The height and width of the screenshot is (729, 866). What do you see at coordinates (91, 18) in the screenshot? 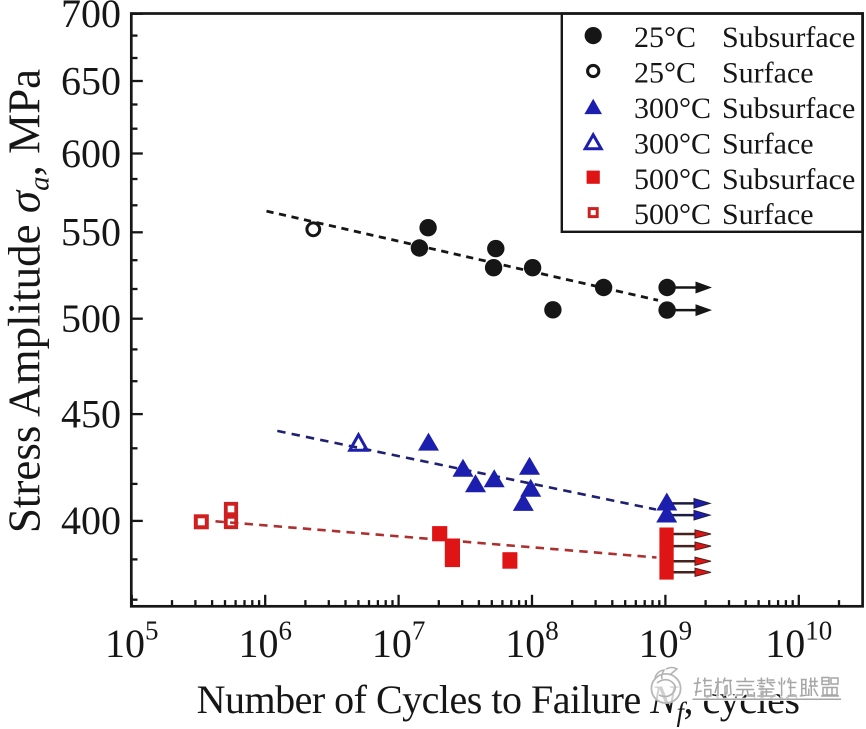
I see `svg-text: 700` at bounding box center [91, 18].